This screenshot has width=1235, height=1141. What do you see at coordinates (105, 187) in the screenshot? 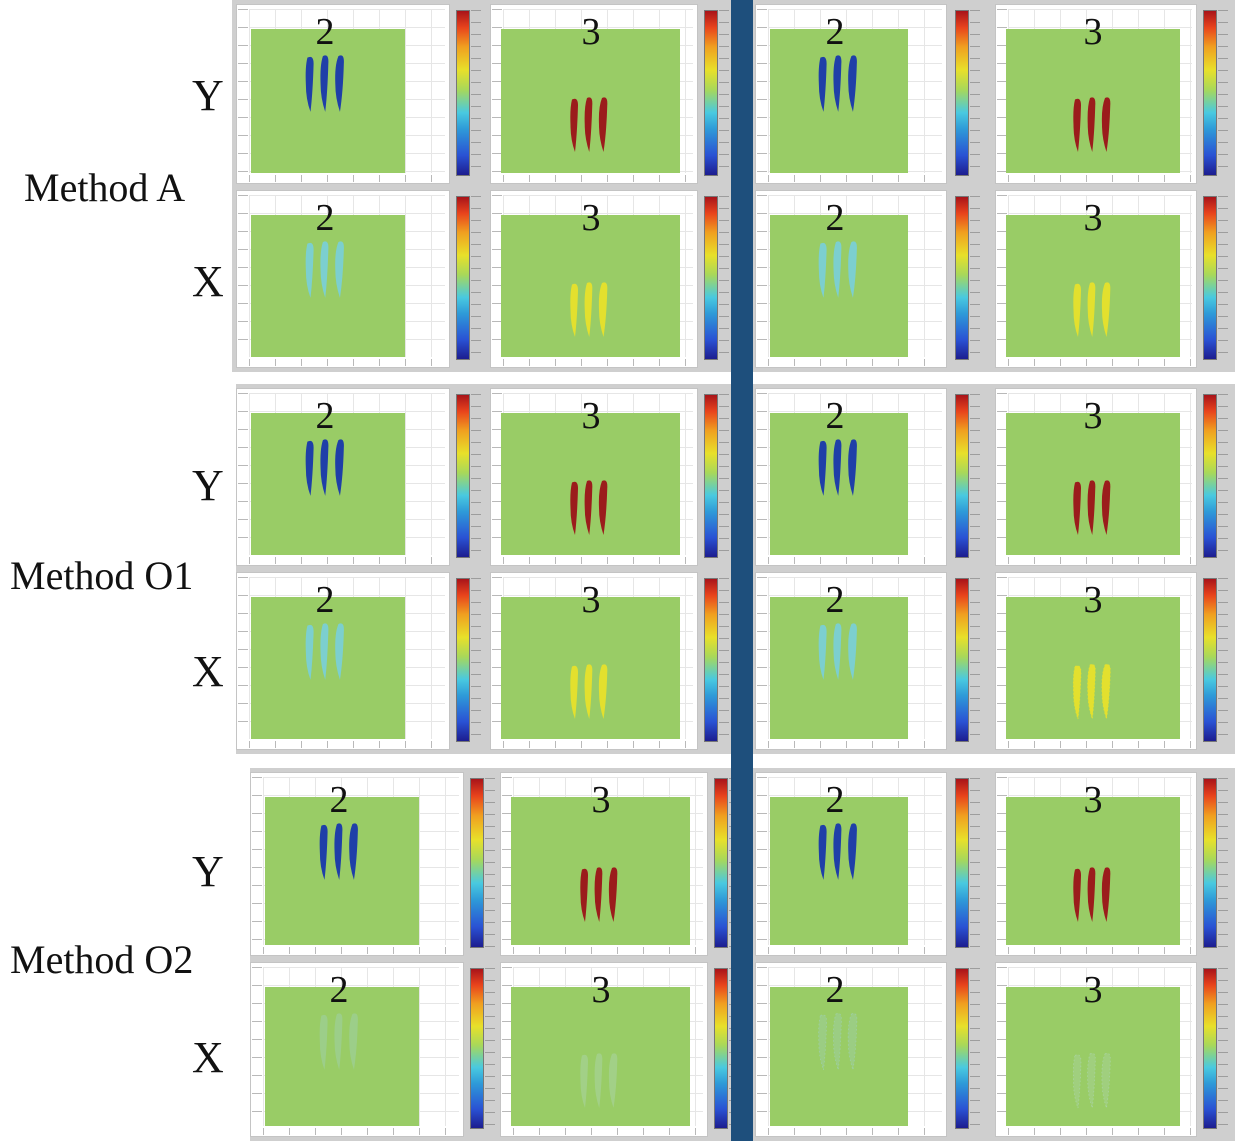
I see `method-label: Method A` at bounding box center [105, 187].